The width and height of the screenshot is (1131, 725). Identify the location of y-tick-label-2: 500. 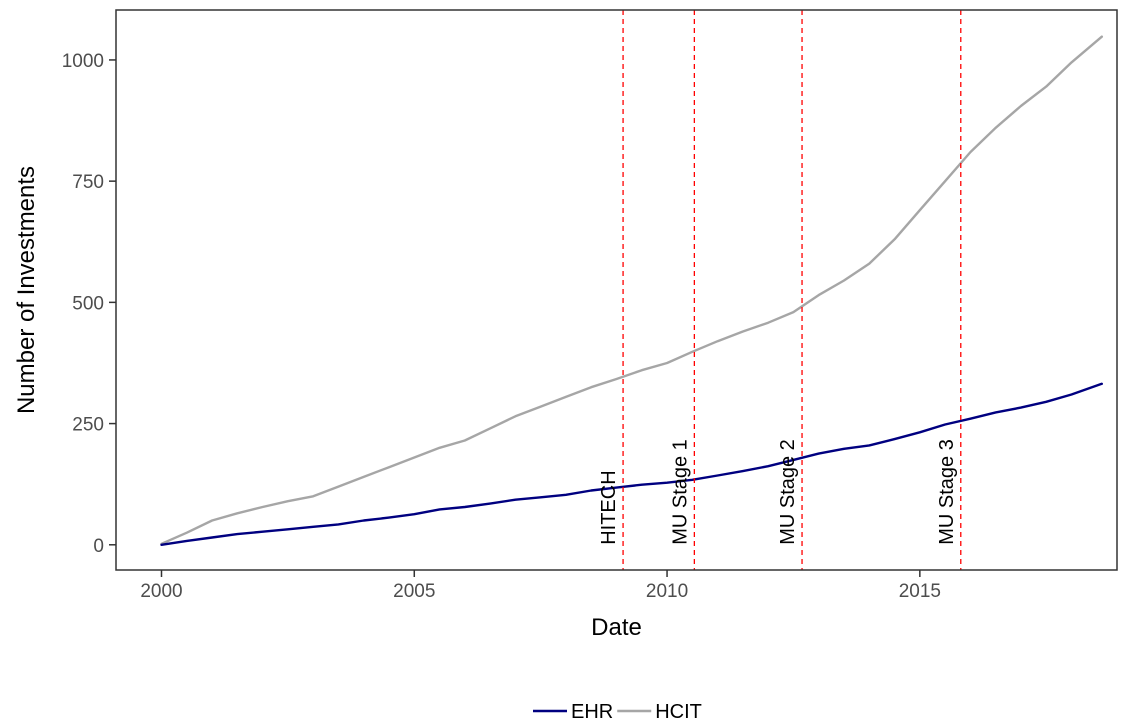
(88, 303).